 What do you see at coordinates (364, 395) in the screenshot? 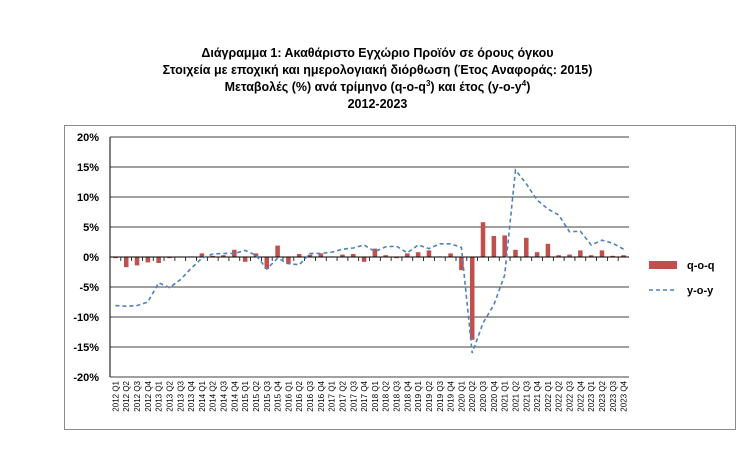
I see `x-tick-label: 2017 Q4` at bounding box center [364, 395].